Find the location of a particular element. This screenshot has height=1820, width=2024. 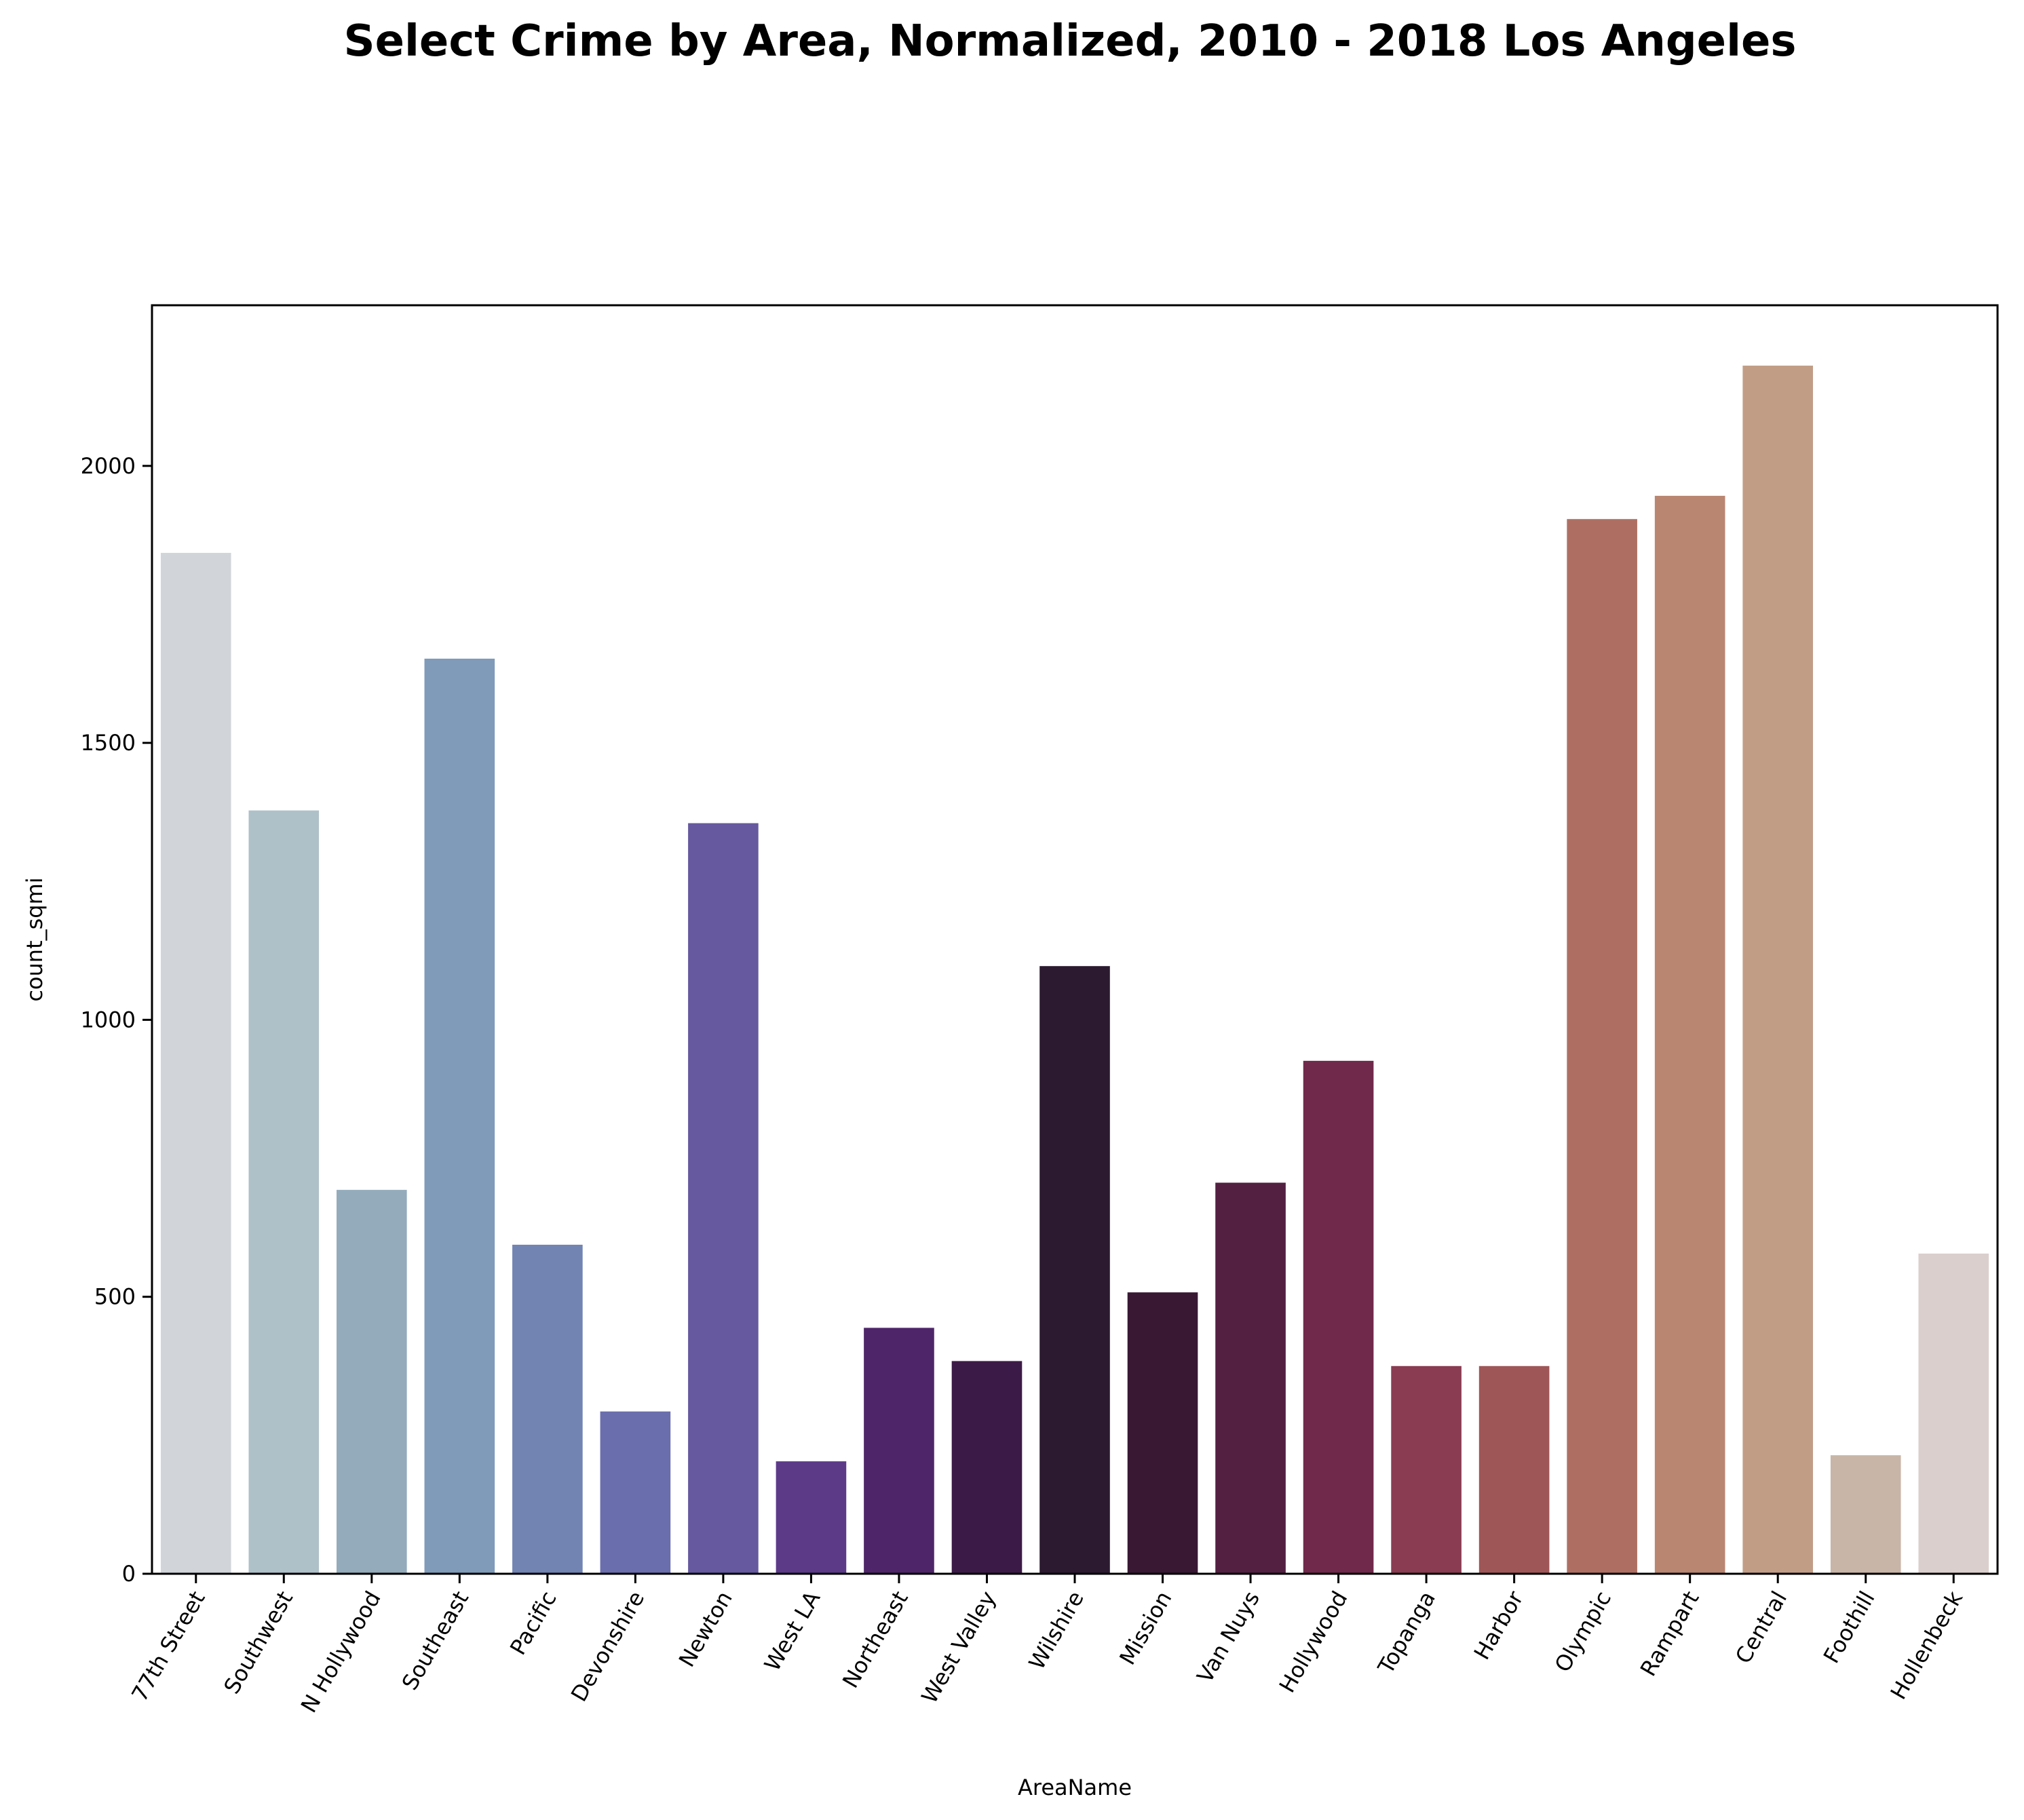

y-tick-label: 1500 is located at coordinates (109, 743).